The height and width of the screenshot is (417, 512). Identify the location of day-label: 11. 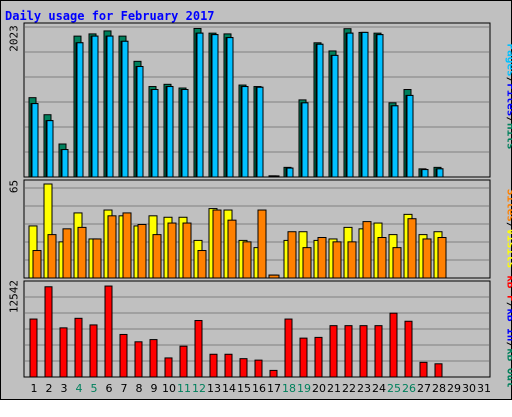
(184, 388).